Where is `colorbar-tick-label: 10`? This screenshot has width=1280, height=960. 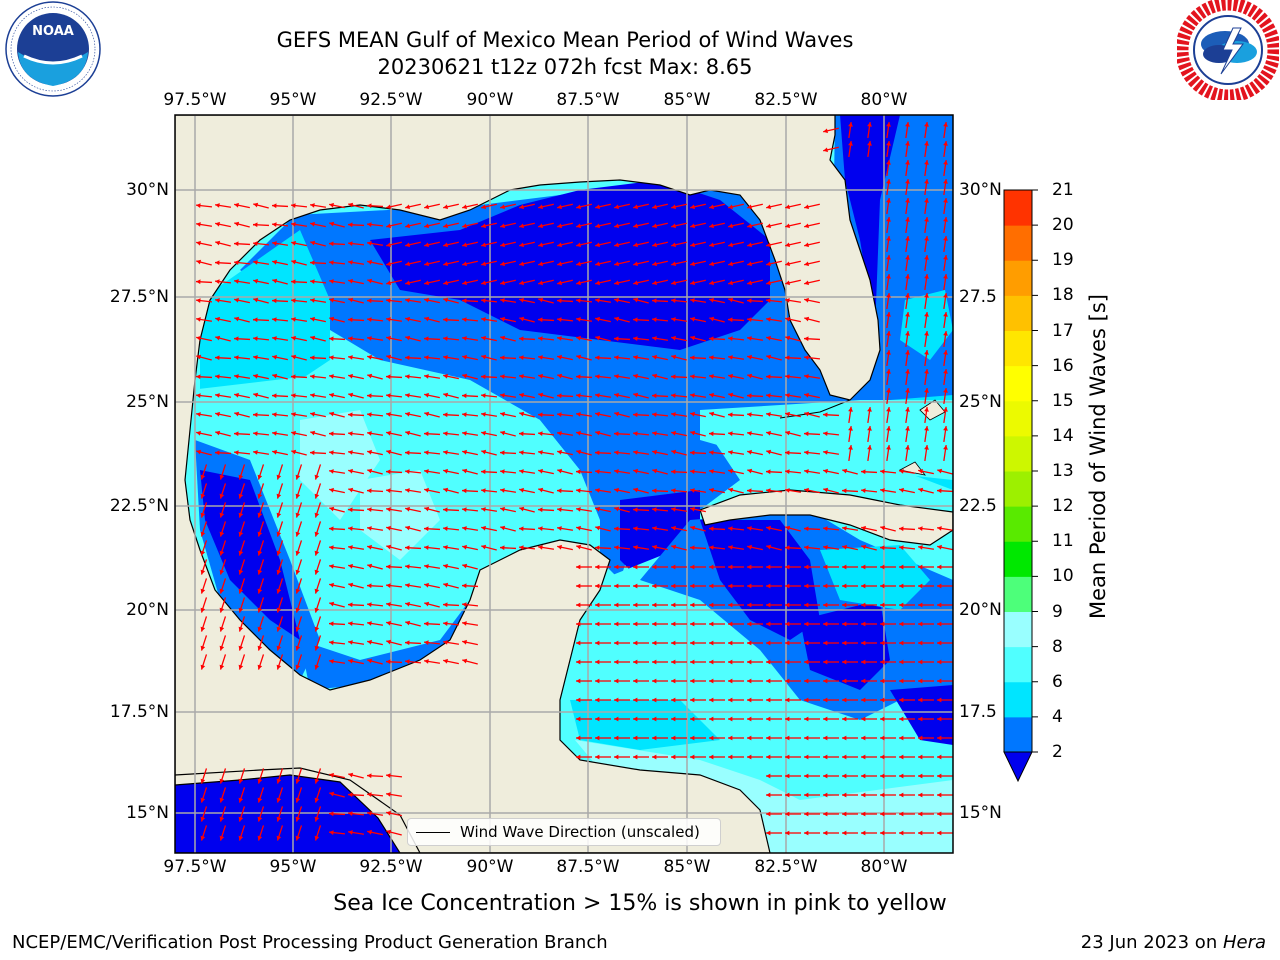 colorbar-tick-label: 10 is located at coordinates (1063, 576).